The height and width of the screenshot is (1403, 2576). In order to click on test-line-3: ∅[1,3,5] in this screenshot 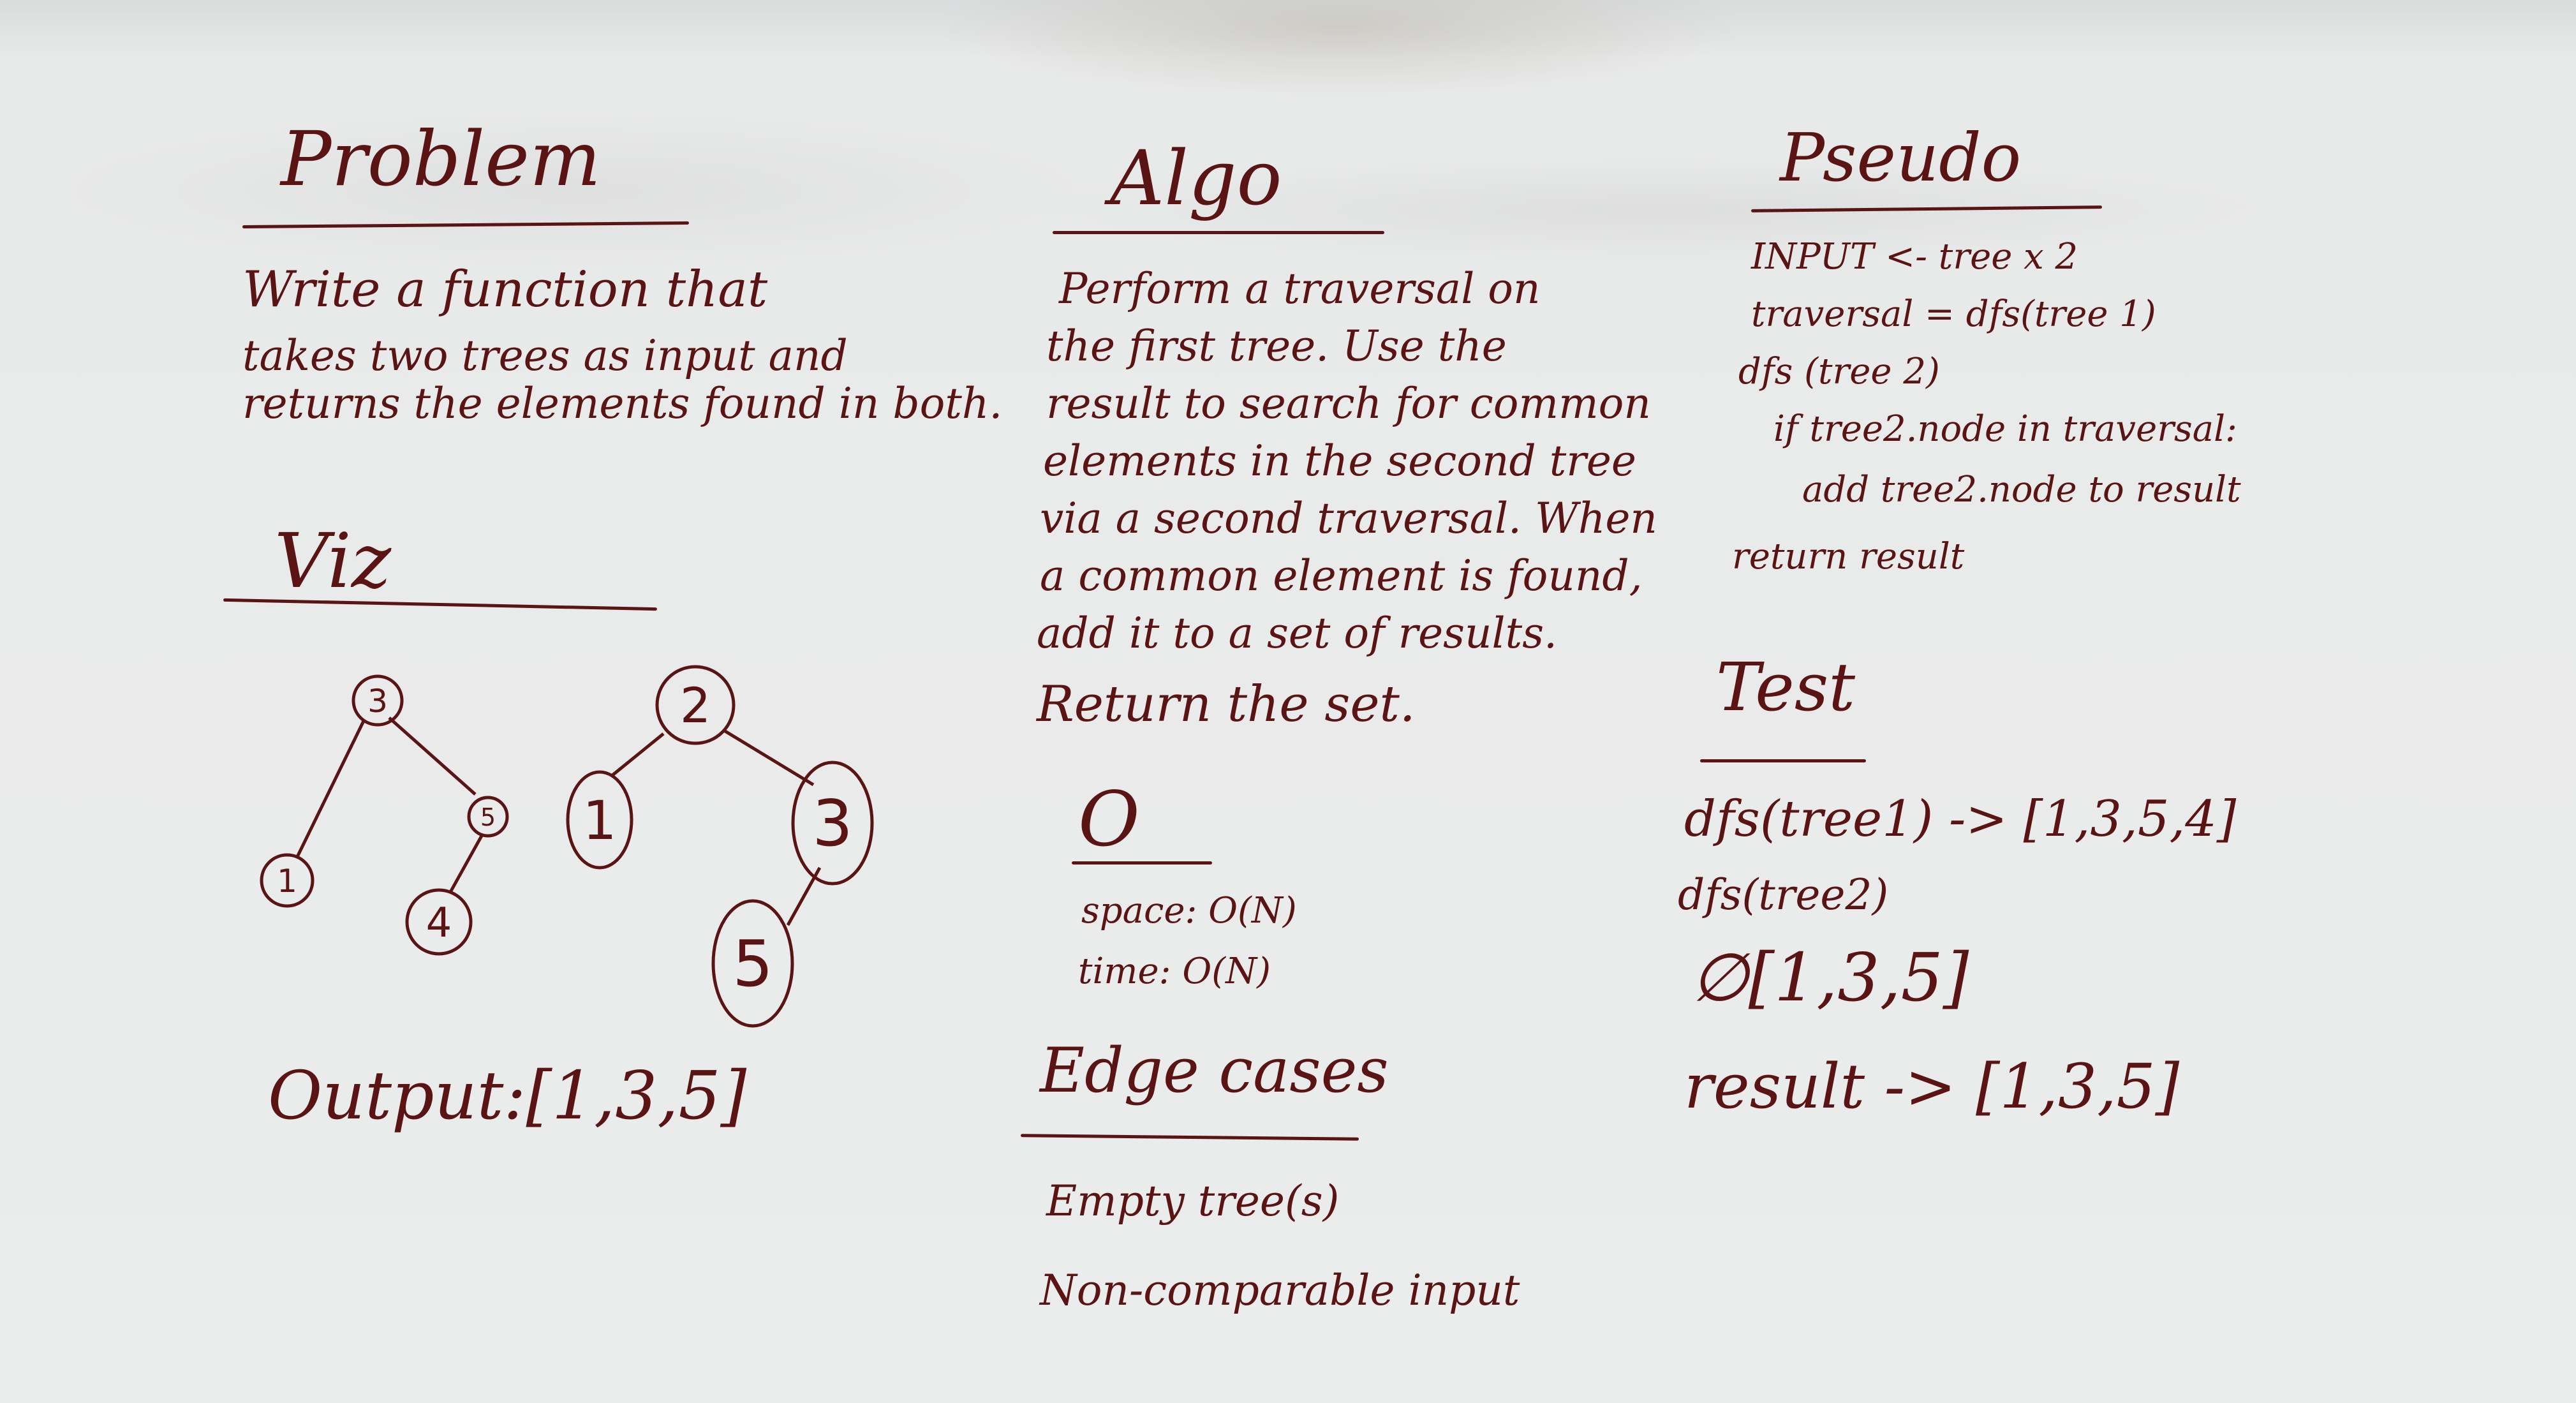, I will do `click(1830, 977)`.